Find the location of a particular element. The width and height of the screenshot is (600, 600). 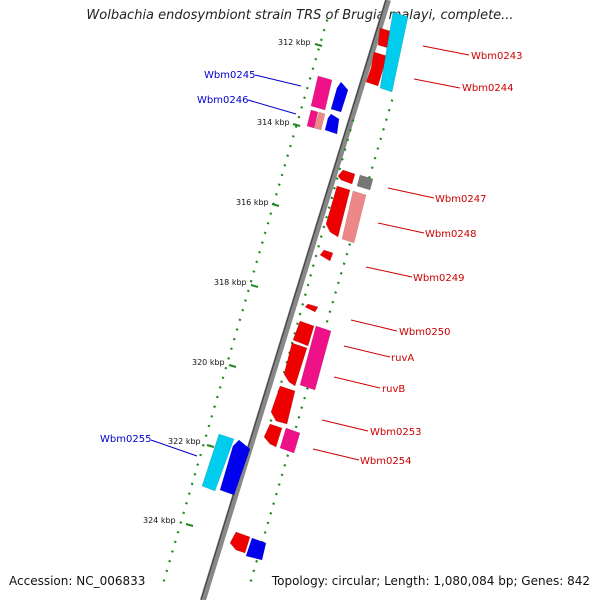

gene-wbm0254 is located at coordinates (290, 440).